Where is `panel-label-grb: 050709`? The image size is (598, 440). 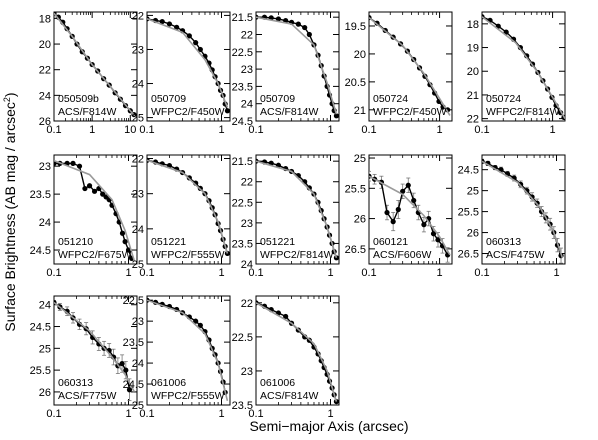
panel-label-grb: 050709 is located at coordinates (168, 99).